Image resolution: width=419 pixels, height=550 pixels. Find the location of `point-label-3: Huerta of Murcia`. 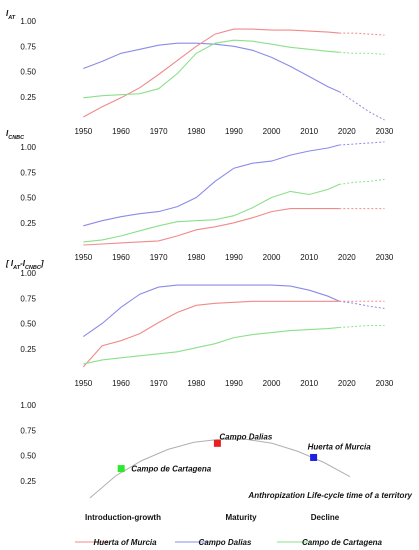

point-label-3: Huerta of Murcia is located at coordinates (340, 446).